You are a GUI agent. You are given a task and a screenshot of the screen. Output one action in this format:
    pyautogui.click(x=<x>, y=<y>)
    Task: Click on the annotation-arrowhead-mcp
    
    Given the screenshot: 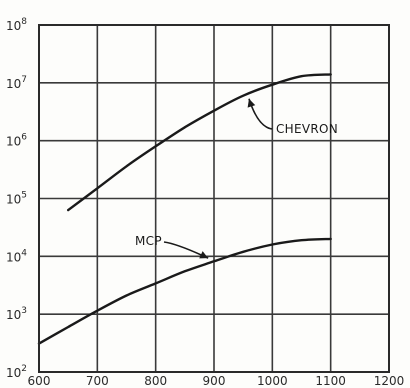 What is the action you would take?
    pyautogui.click(x=204, y=255)
    